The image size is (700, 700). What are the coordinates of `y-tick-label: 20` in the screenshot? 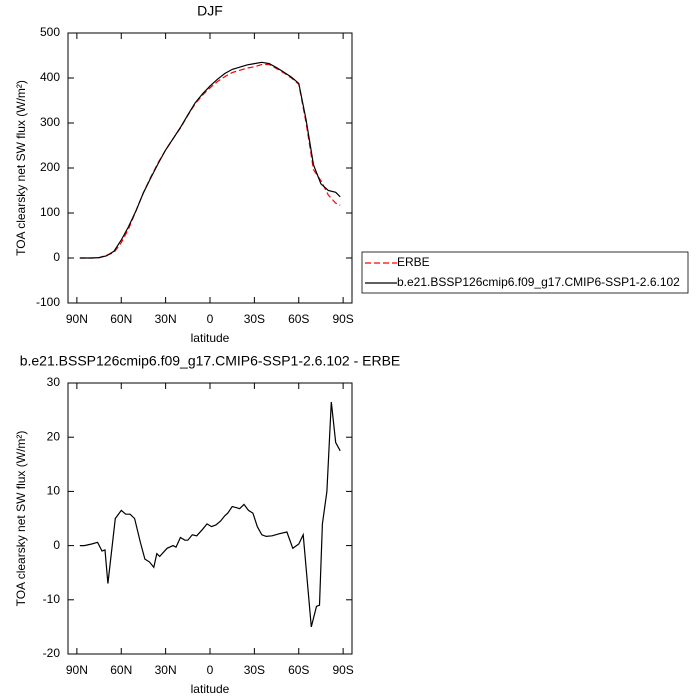 It's located at (54, 436).